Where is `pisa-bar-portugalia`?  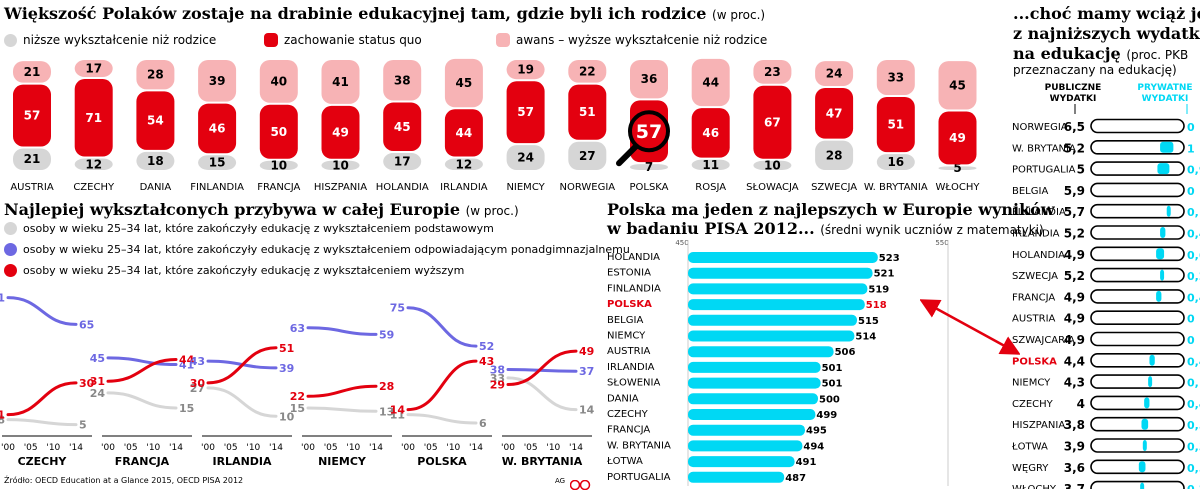 pisa-bar-portugalia is located at coordinates (736, 477).